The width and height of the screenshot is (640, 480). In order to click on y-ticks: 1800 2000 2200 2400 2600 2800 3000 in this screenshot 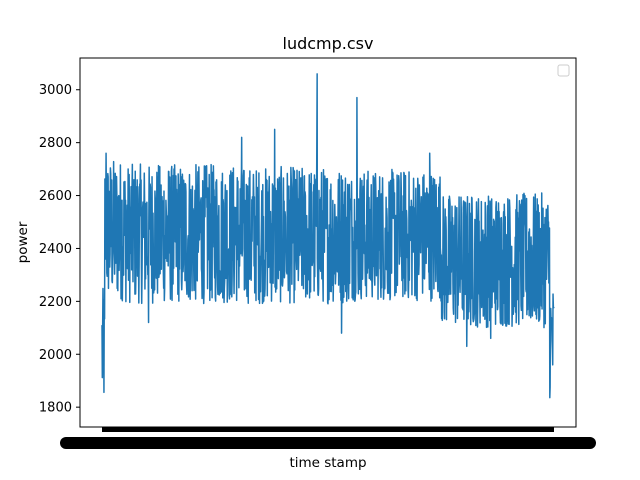, I will do `click(59, 249)`.